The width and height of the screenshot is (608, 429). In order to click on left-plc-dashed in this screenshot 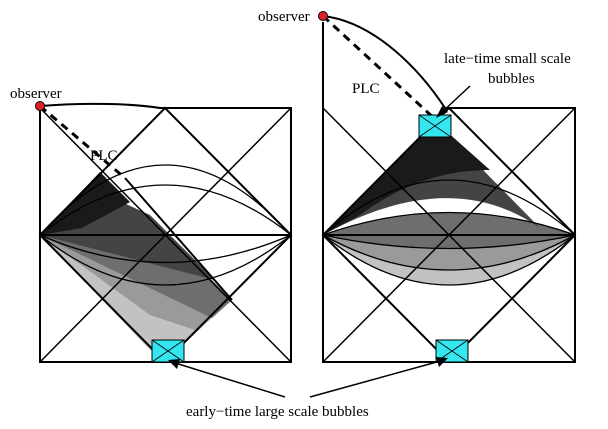, I will do `click(82, 142)`.